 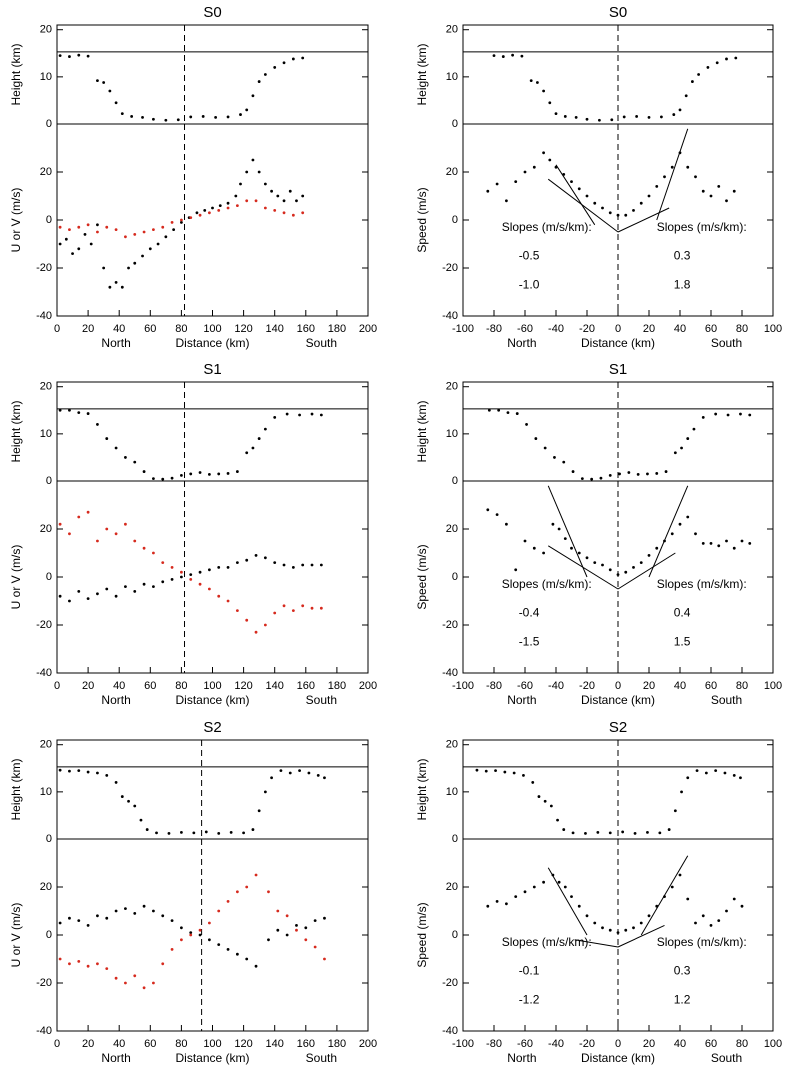 What do you see at coordinates (664, 895) in the screenshot?
I see `fit-line` at bounding box center [664, 895].